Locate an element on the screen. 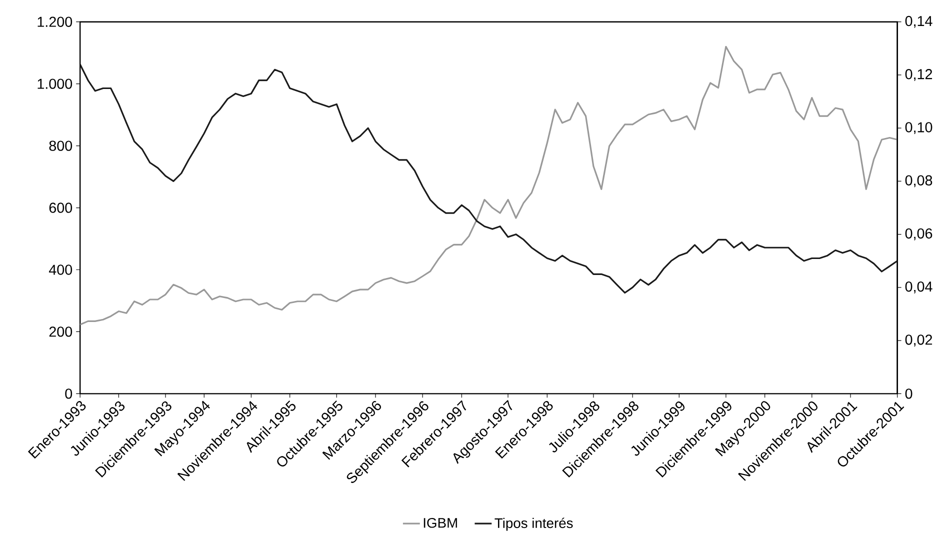  legend-label: IGBM is located at coordinates (440, 523).